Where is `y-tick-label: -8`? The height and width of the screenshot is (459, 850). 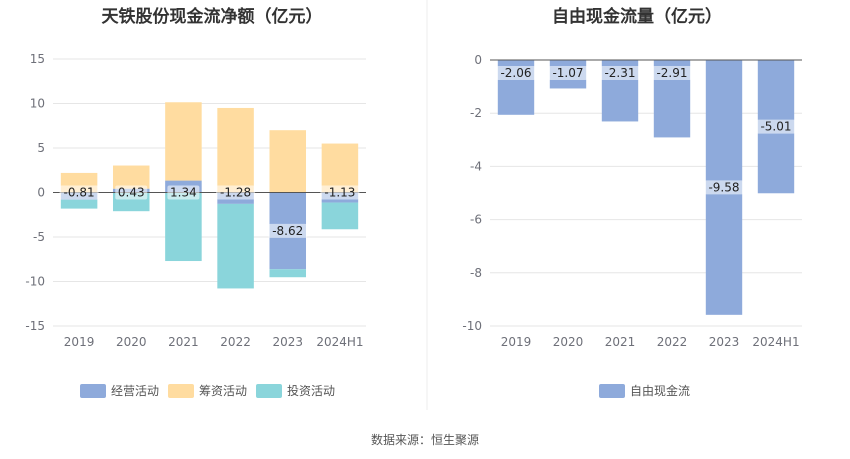
y-tick-label: -8 is located at coordinates (476, 273).